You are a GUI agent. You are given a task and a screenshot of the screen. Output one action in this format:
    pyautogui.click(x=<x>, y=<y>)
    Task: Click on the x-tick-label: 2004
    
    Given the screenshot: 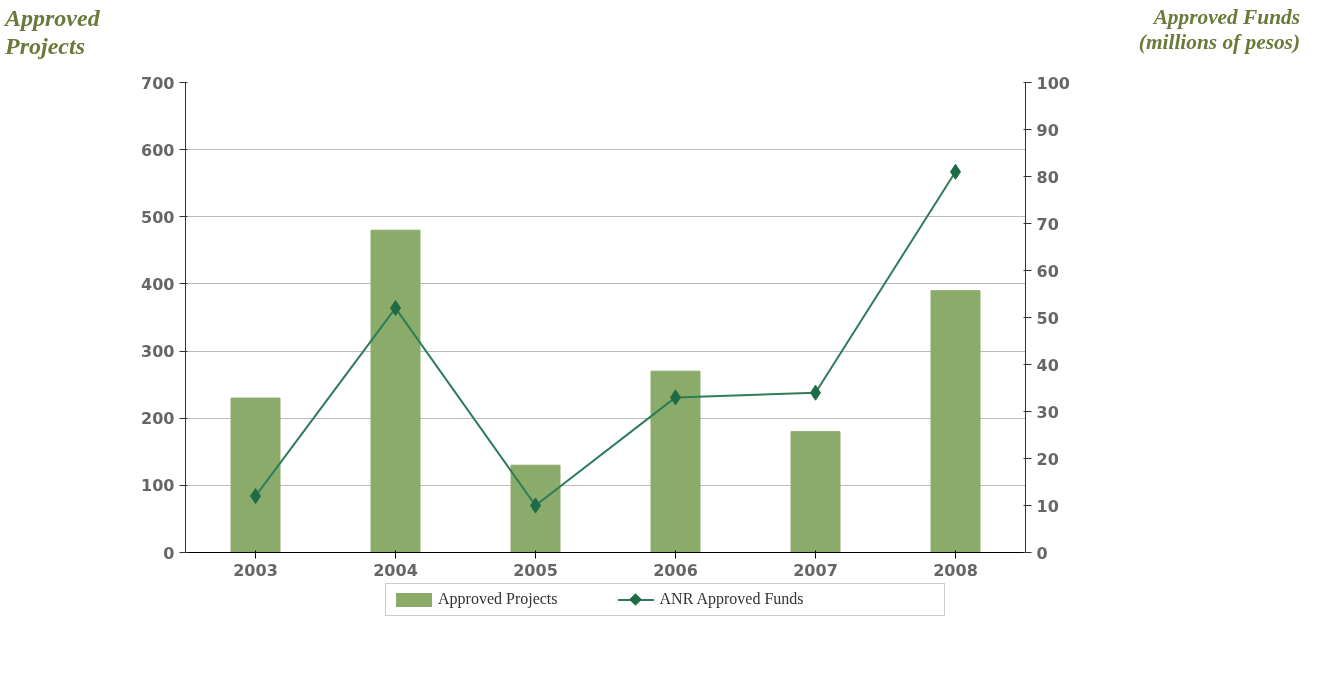 What is the action you would take?
    pyautogui.click(x=395, y=570)
    